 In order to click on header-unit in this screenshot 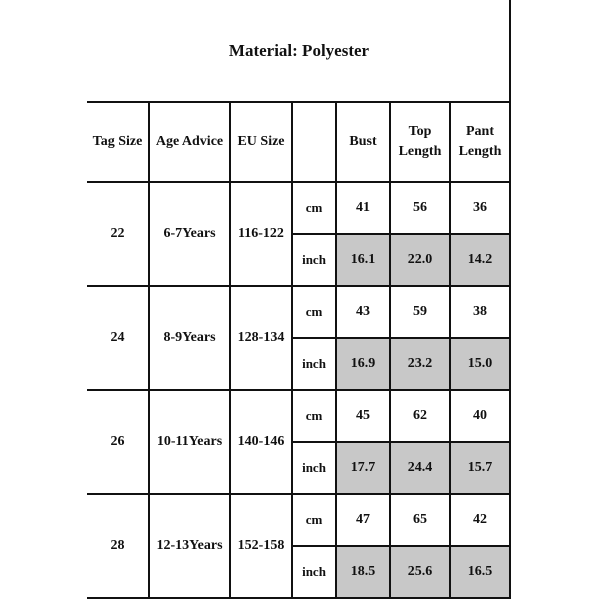, I will do `click(314, 142)`.